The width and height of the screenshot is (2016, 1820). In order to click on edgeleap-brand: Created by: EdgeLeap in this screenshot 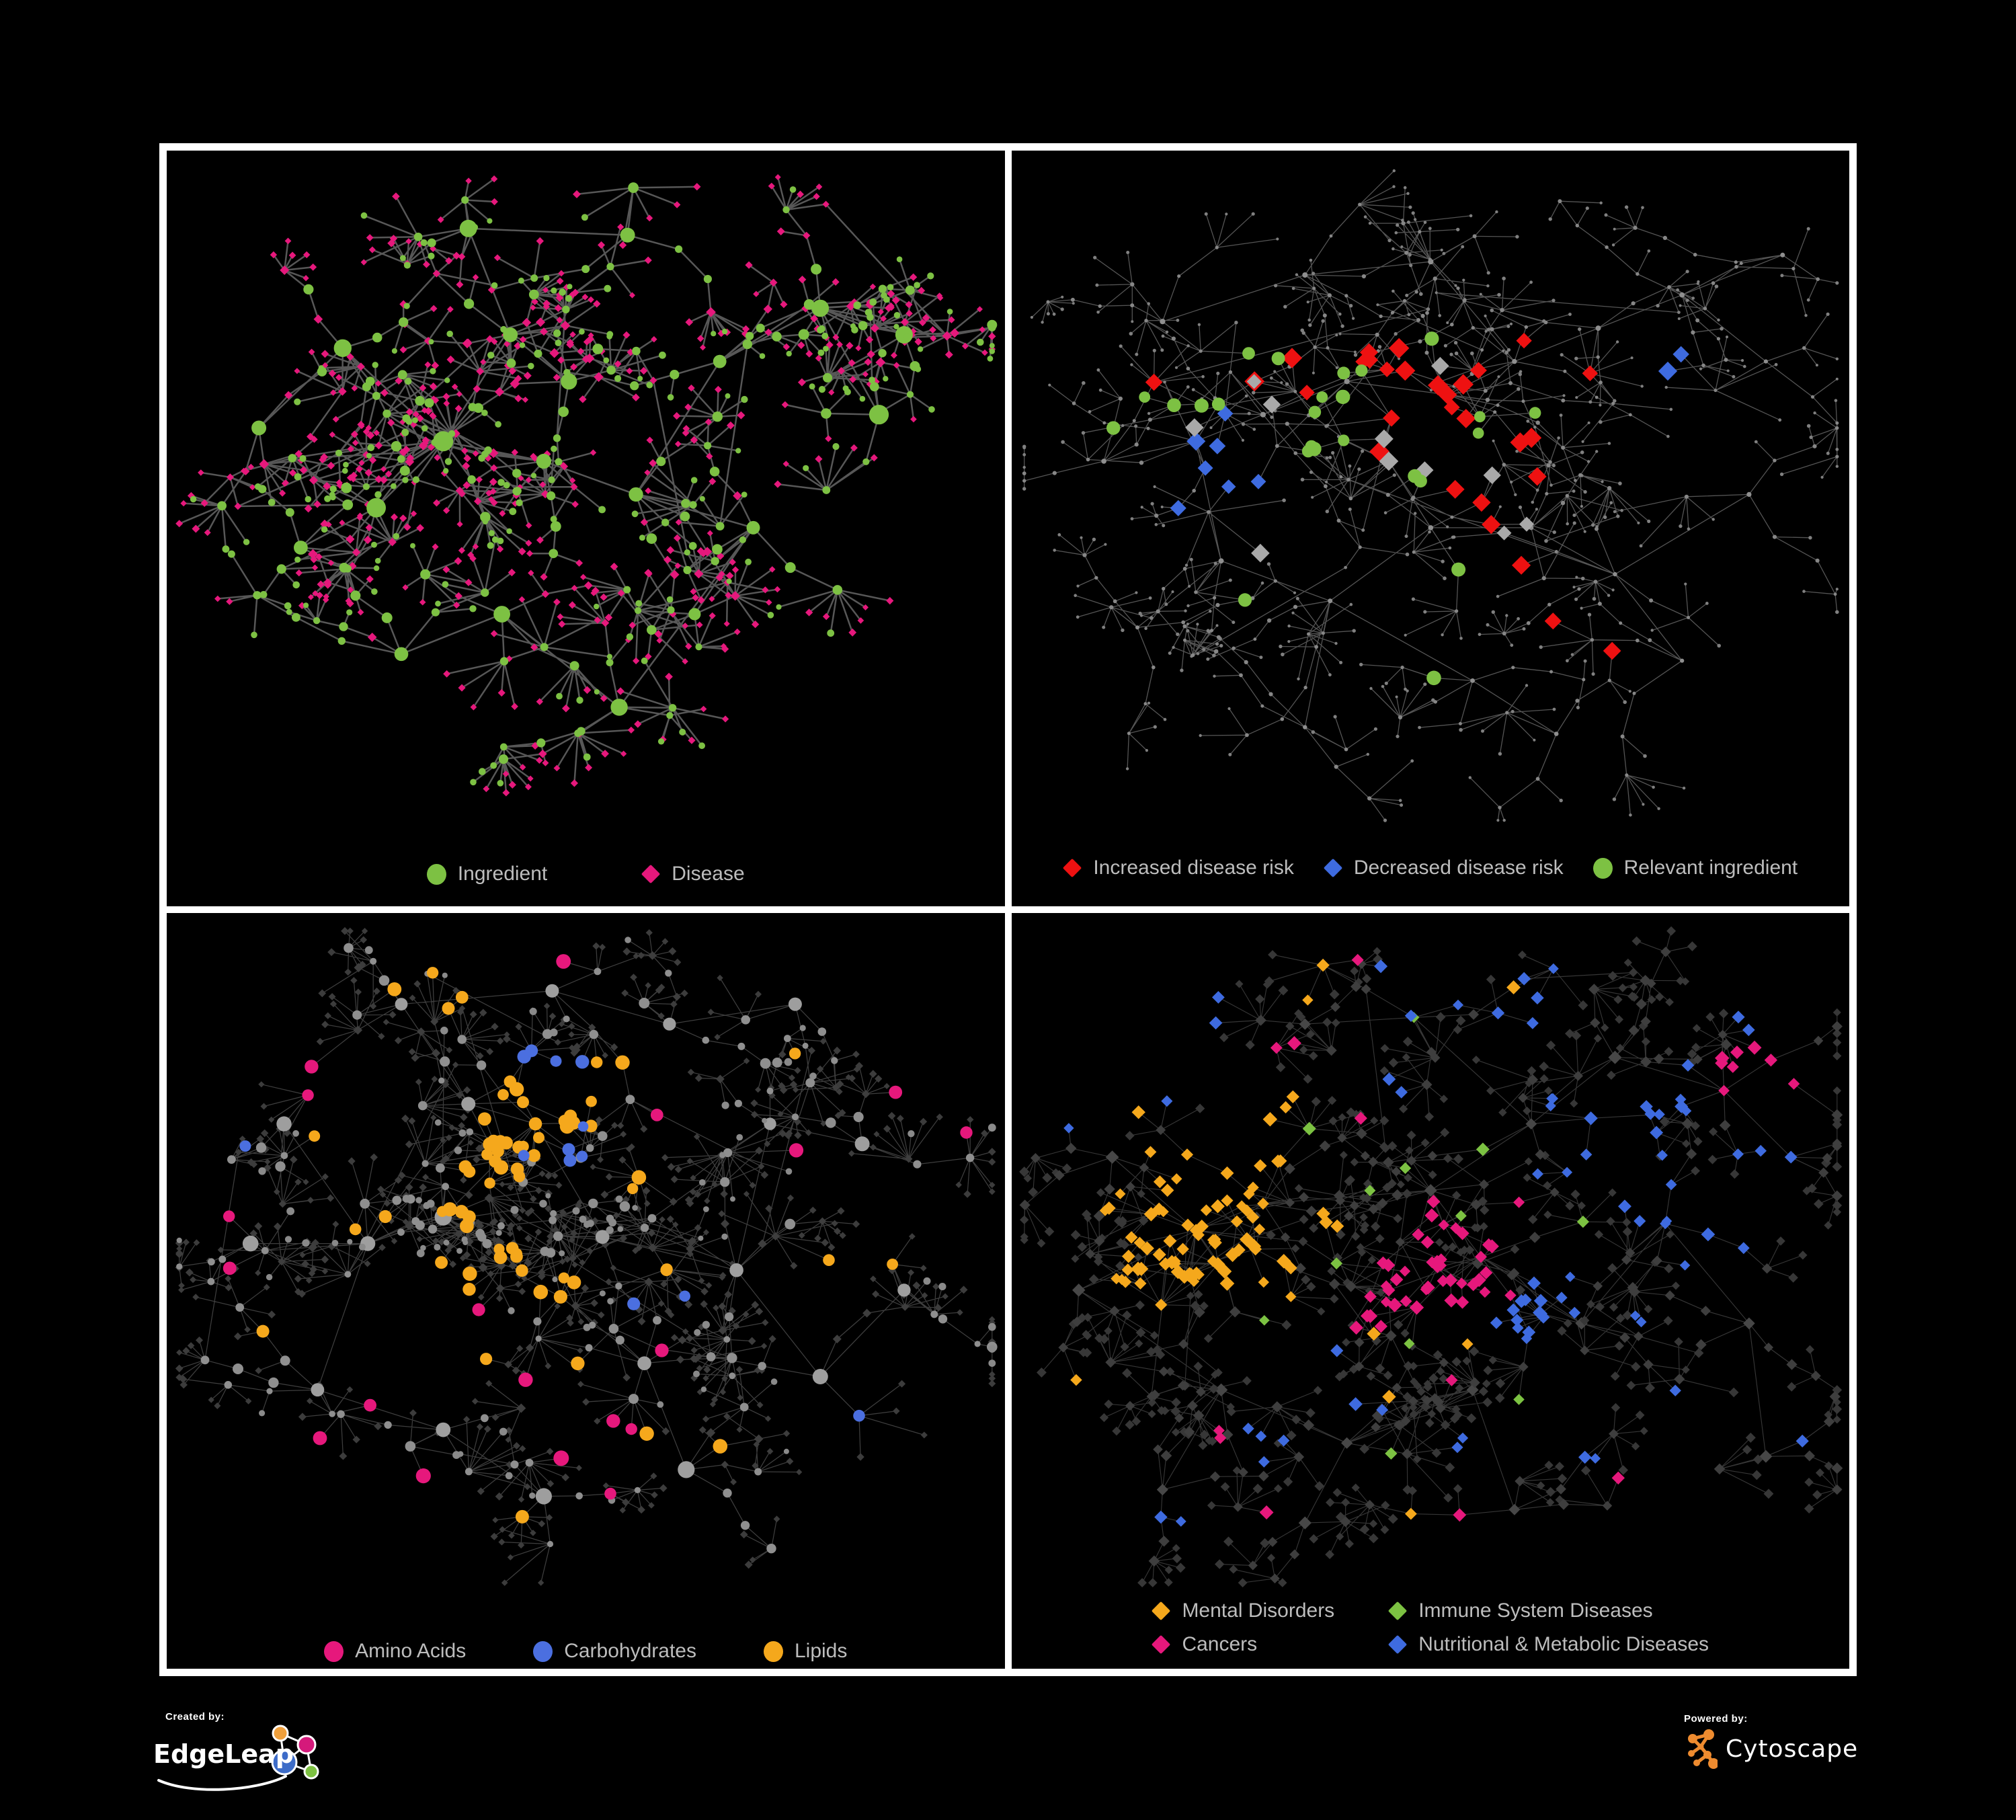, I will do `click(247, 1752)`.